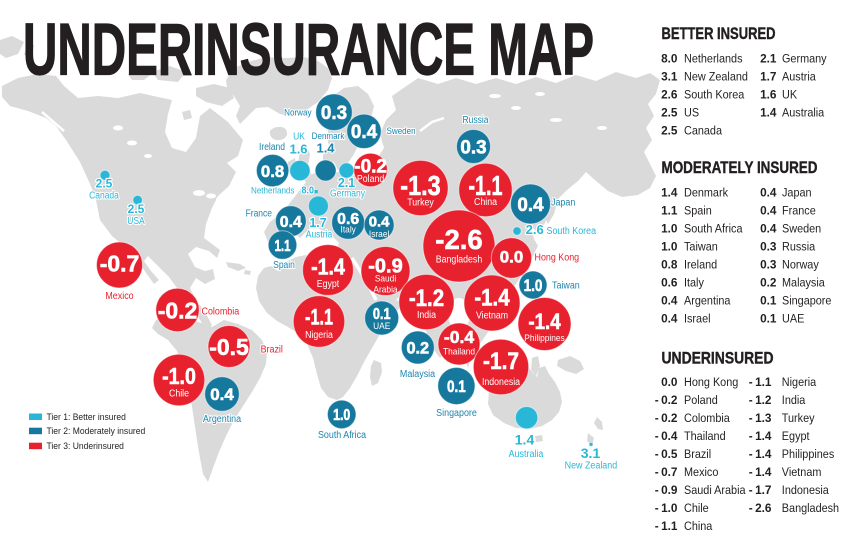 The image size is (855, 544). Describe the element at coordinates (342, 435) in the screenshot. I see `svg-text: South Africa` at that location.